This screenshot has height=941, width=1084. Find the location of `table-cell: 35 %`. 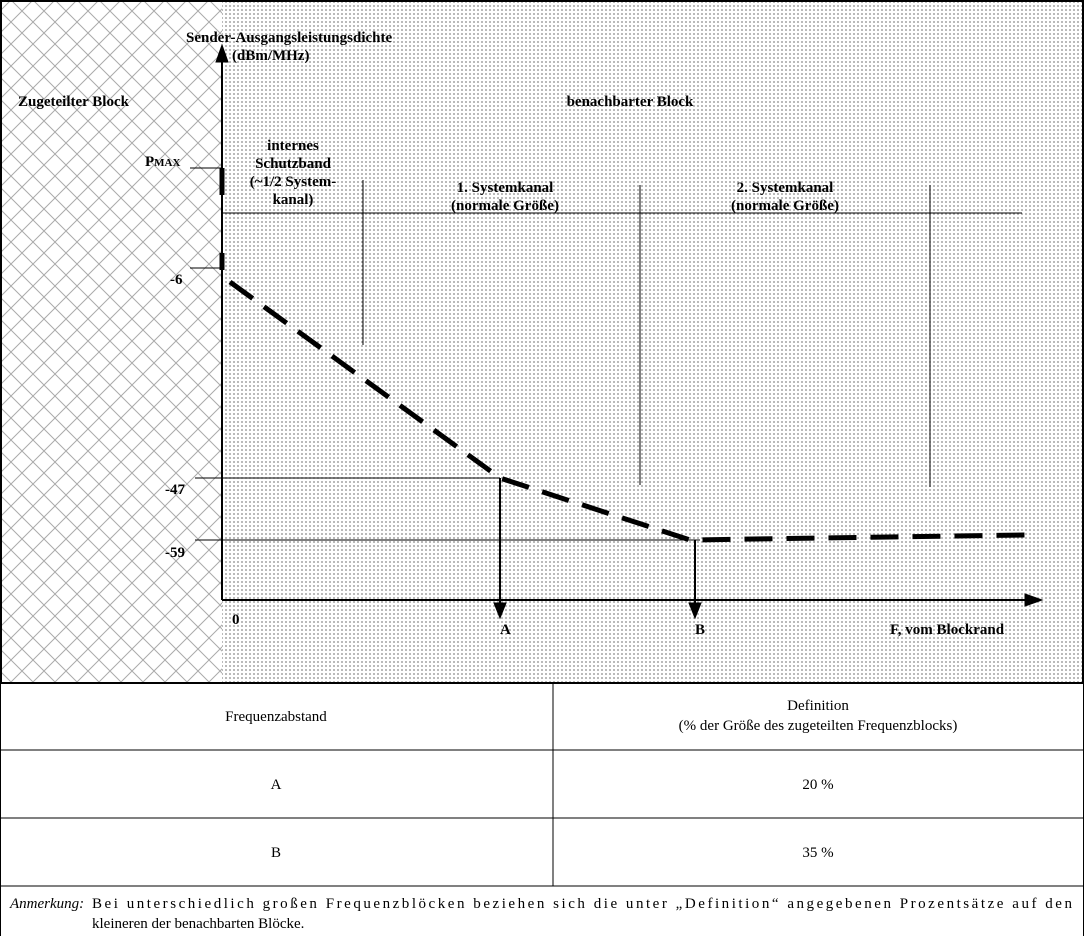

table-cell: 35 % is located at coordinates (817, 853).